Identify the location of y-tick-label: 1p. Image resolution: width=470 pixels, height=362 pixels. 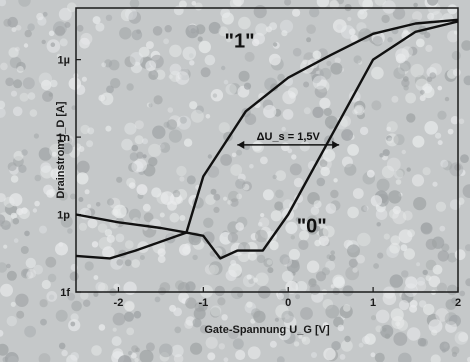
(63, 216).